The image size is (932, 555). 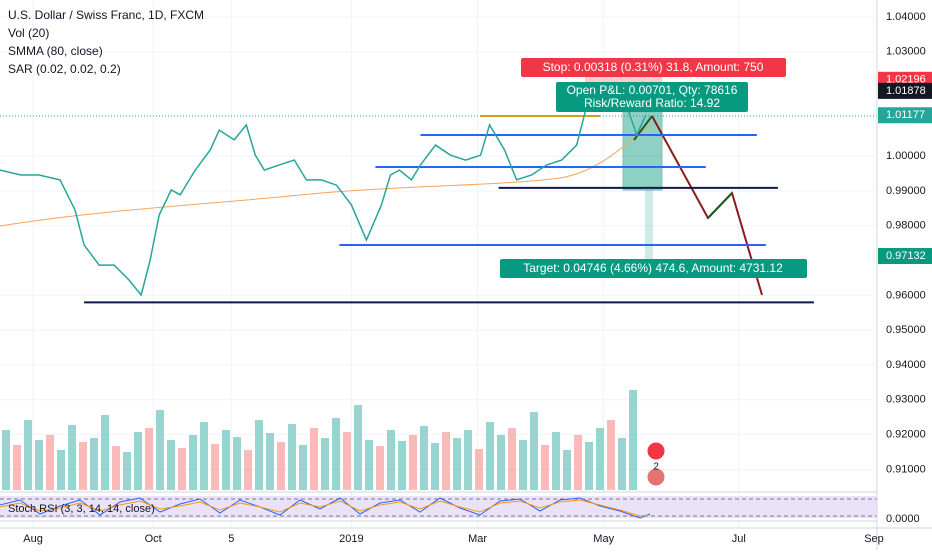 What do you see at coordinates (906, 400) in the screenshot?
I see `y-tick-label: 0.93000` at bounding box center [906, 400].